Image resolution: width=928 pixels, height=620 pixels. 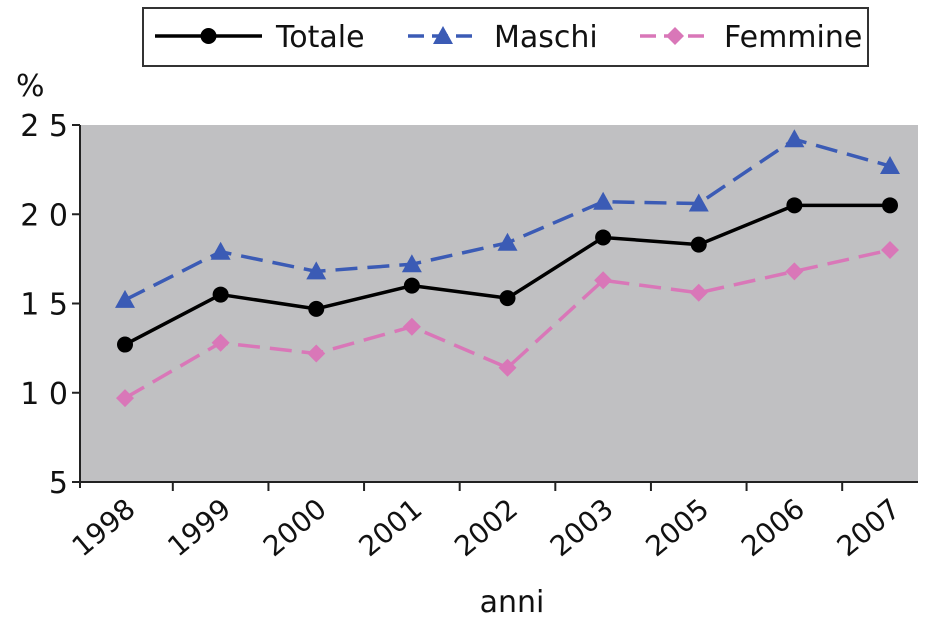 What do you see at coordinates (44, 126) in the screenshot?
I see `y-tick-label: 2 5` at bounding box center [44, 126].